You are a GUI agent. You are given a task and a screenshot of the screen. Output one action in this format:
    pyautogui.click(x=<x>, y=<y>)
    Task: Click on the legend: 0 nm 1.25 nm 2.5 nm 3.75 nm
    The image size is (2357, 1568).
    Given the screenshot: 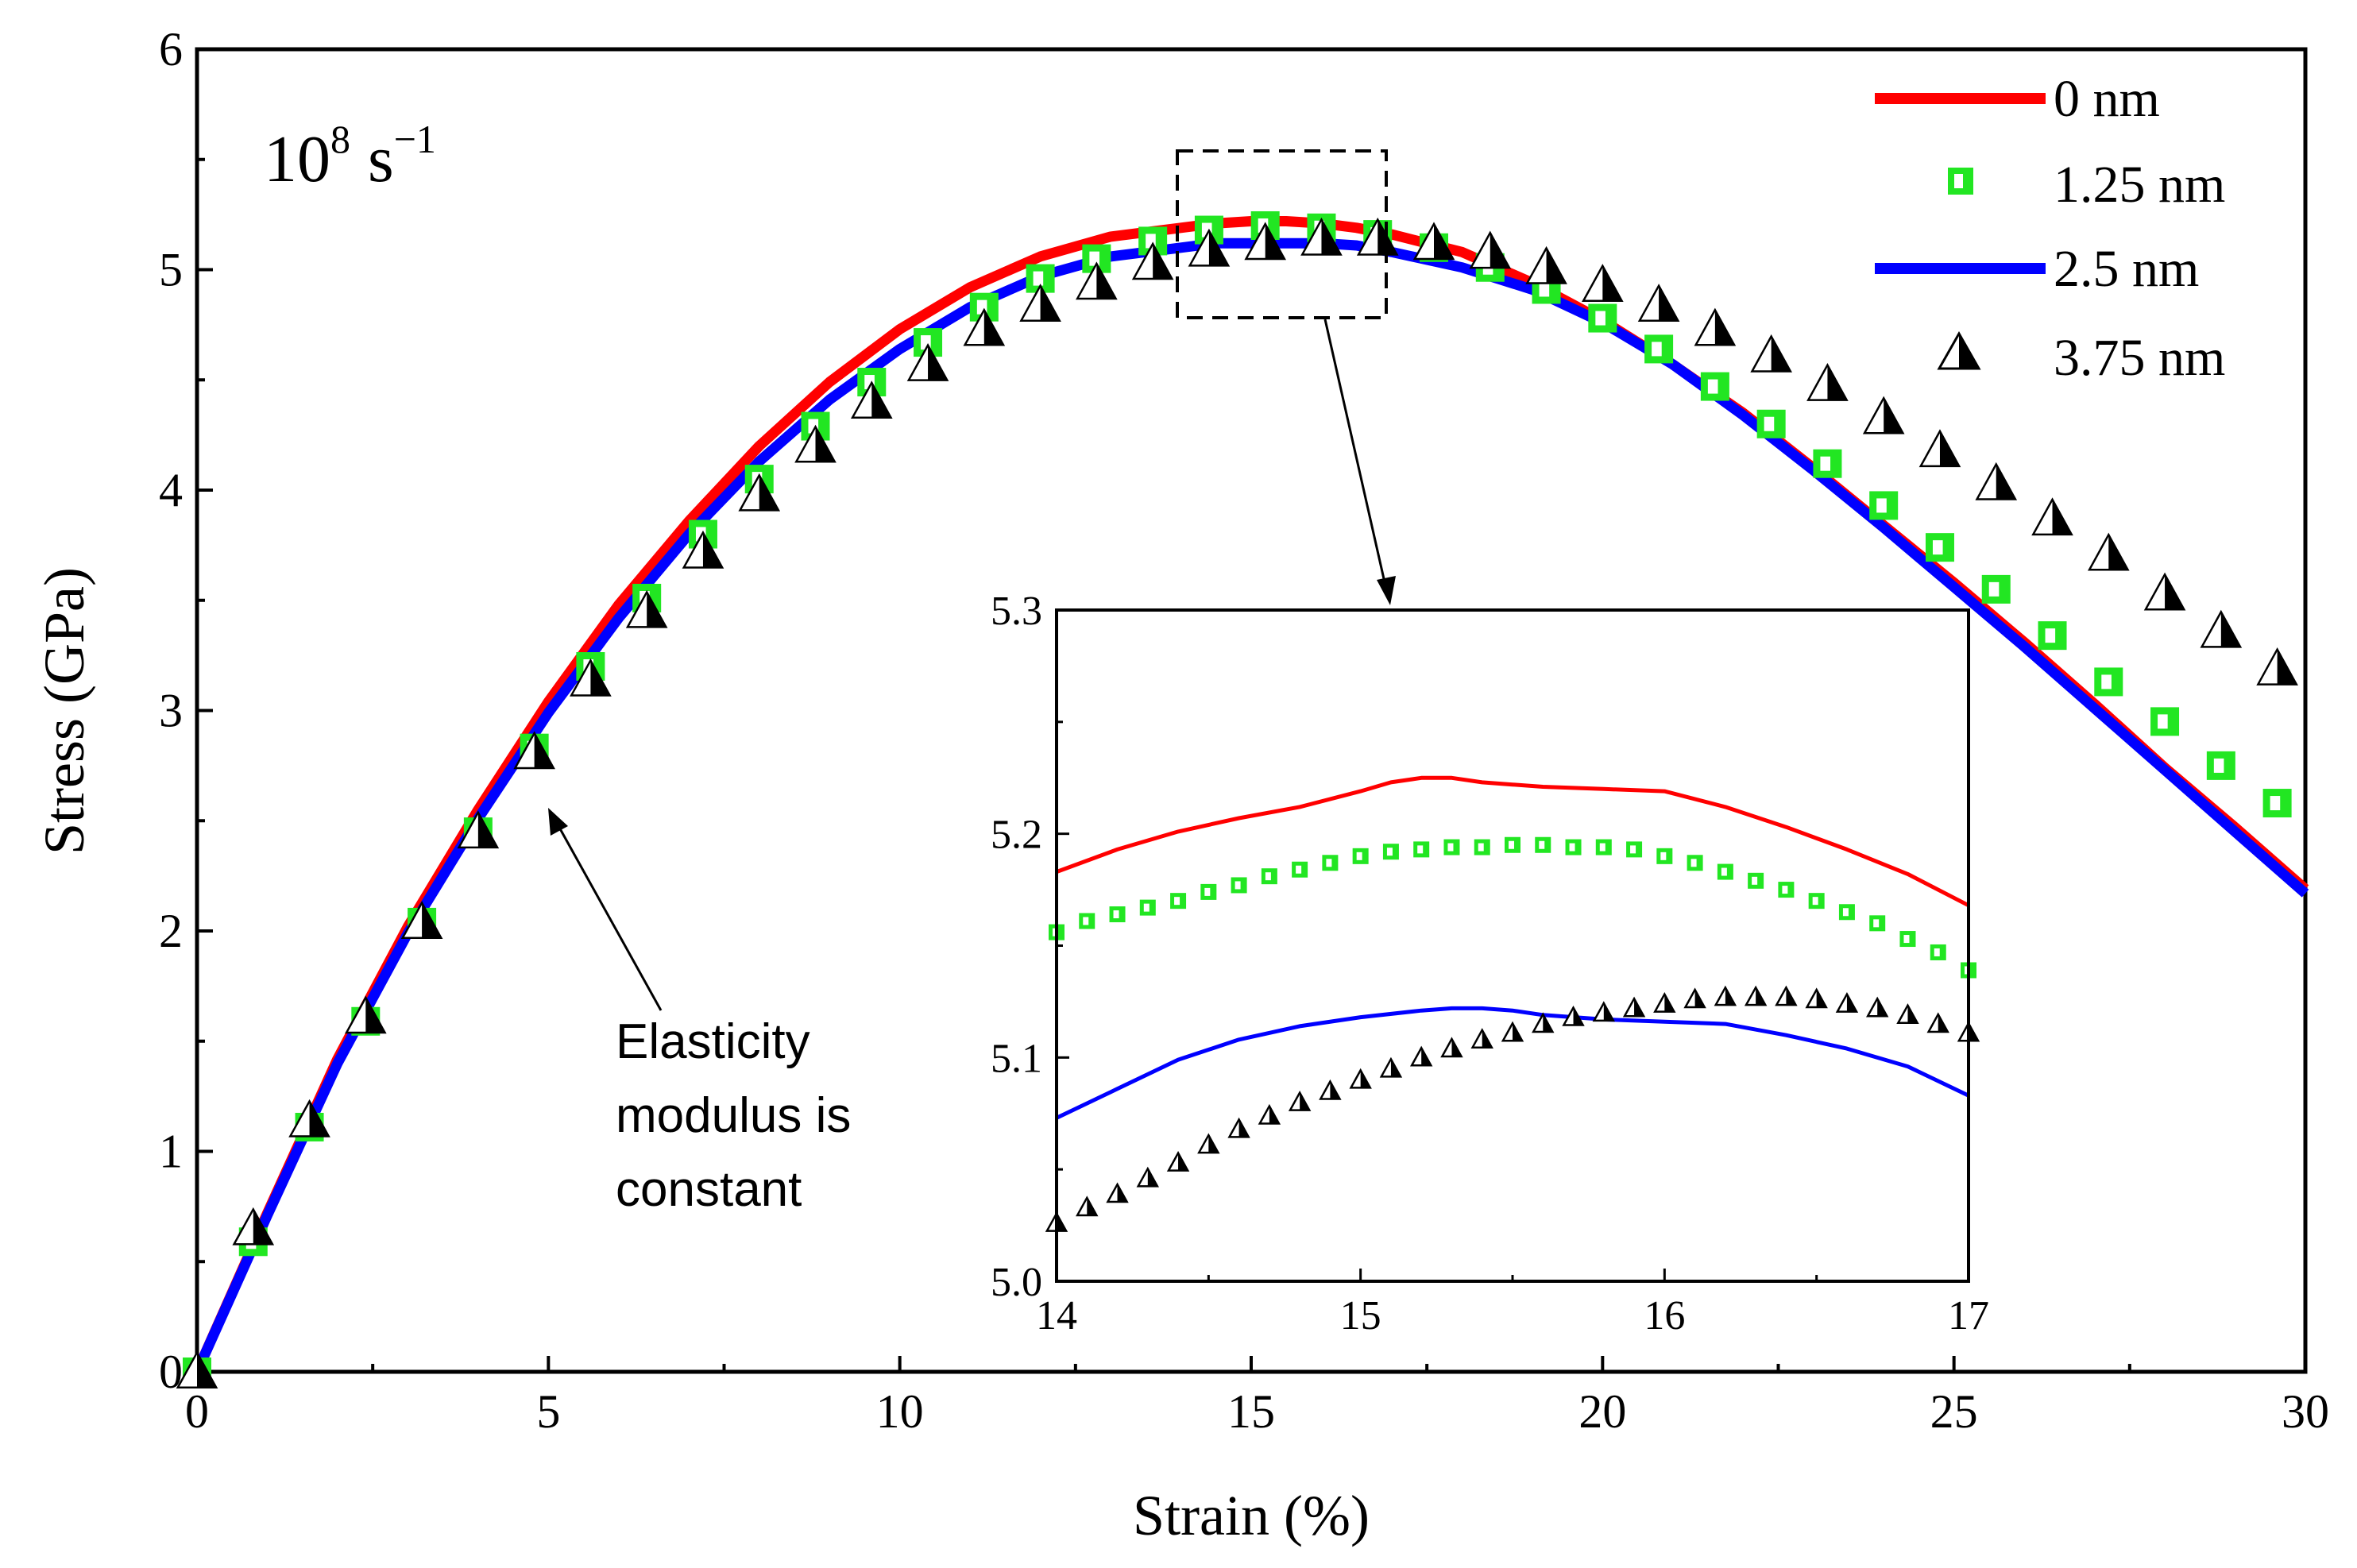 What is the action you would take?
    pyautogui.click(x=2050, y=228)
    